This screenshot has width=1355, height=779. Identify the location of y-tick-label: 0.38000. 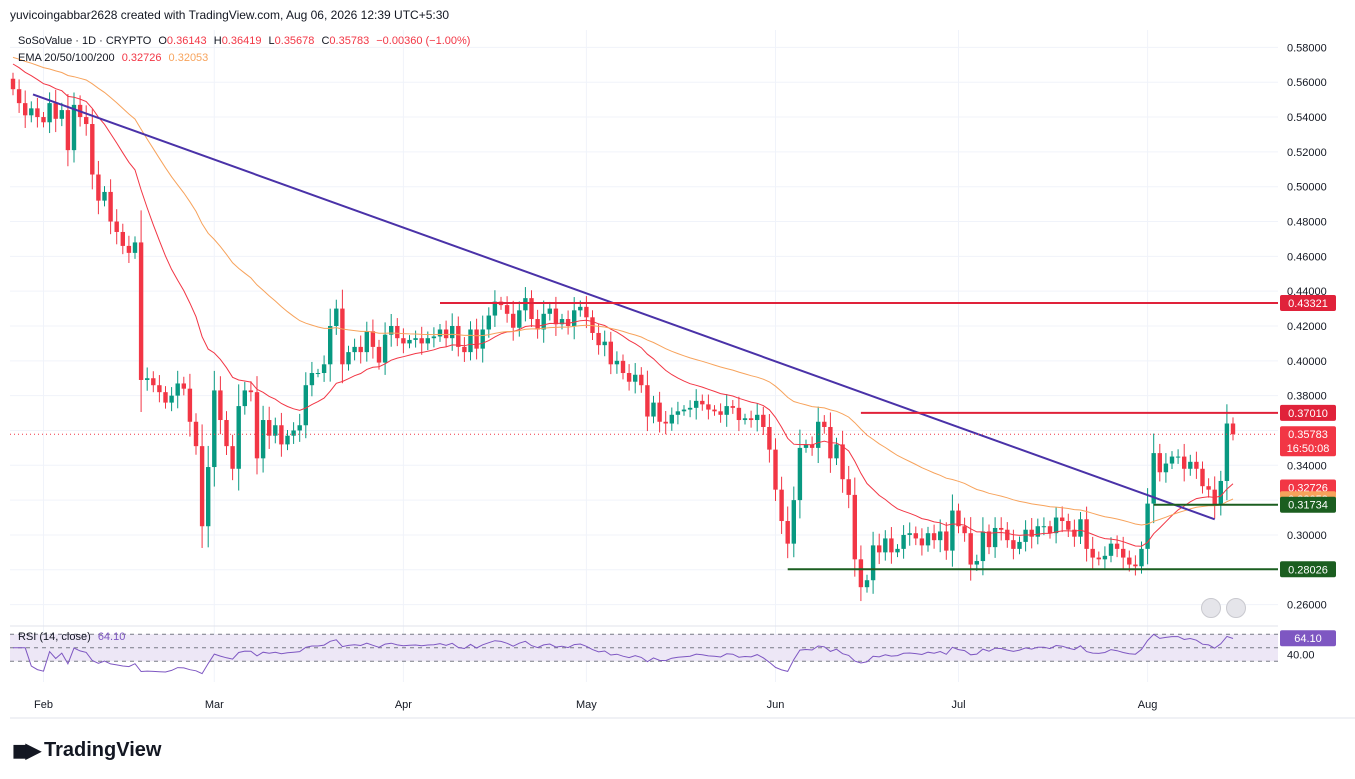
(1307, 397).